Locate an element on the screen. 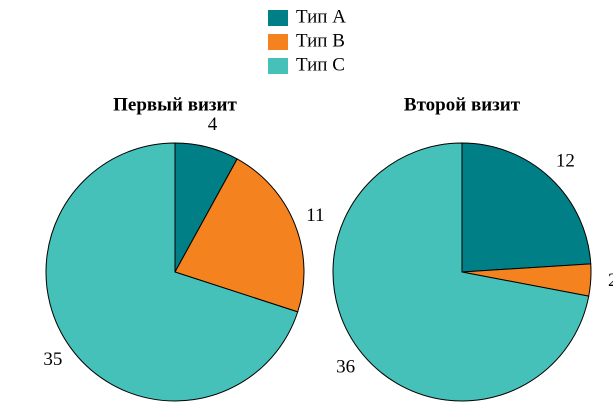 The image size is (613, 405). data-label: 2 is located at coordinates (610, 280).